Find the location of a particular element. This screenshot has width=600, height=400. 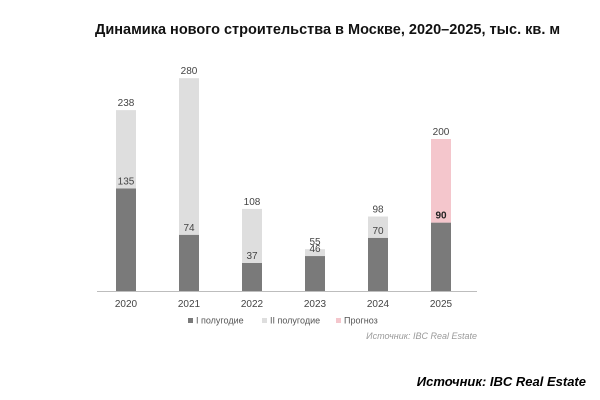

total-label-2022: 108 is located at coordinates (252, 202).